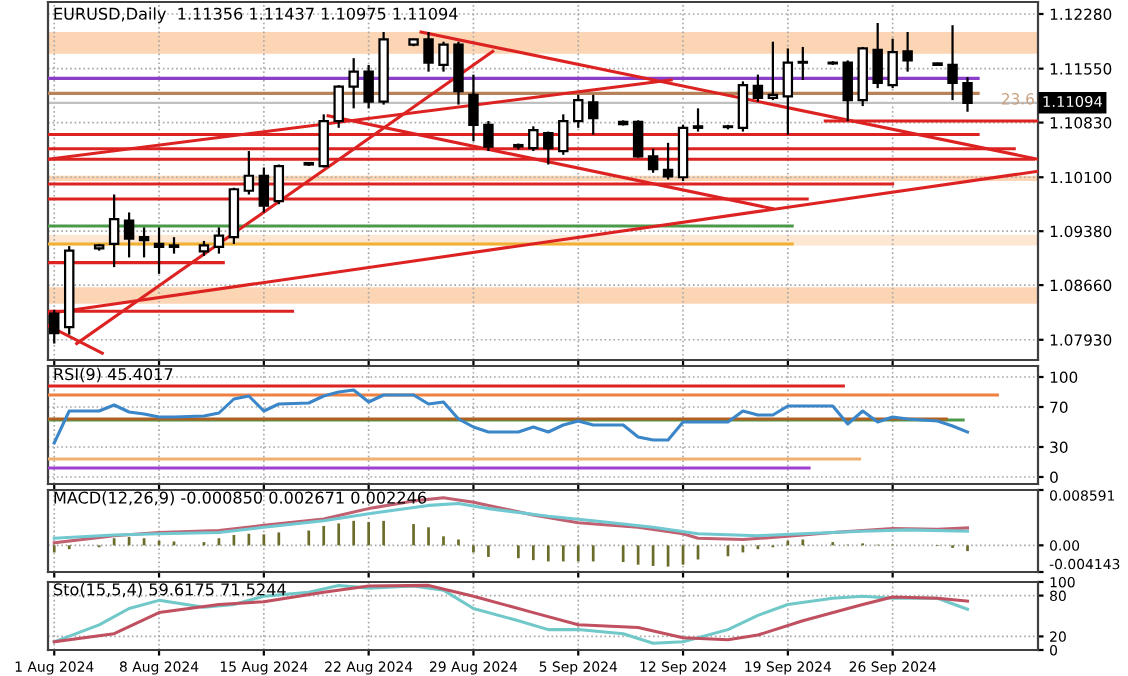 The width and height of the screenshot is (1128, 676). What do you see at coordinates (170, 590) in the screenshot?
I see `chart-title: Sto(15,5,4) 59.6175 71.5244` at bounding box center [170, 590].